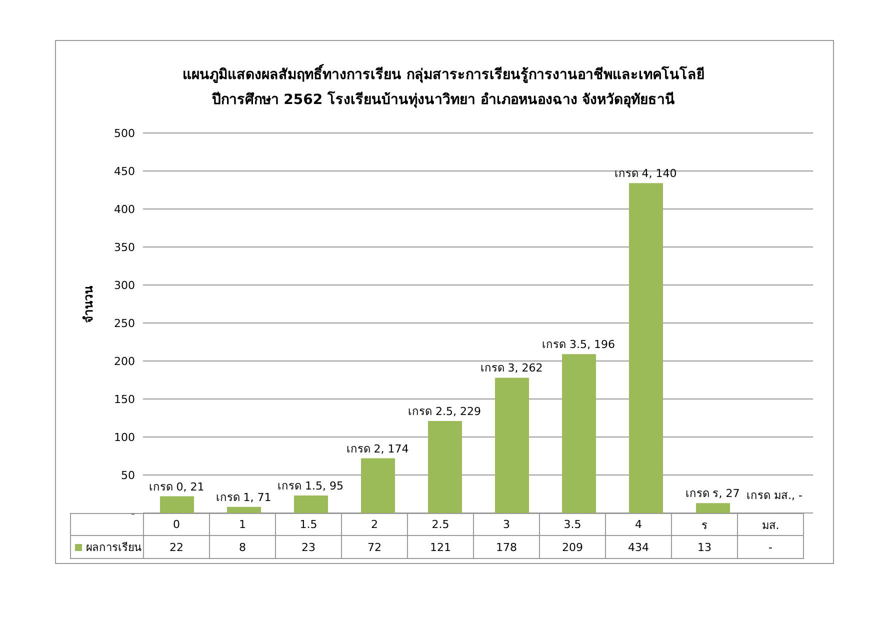 Image resolution: width=877 pixels, height=620 pixels. I want to click on x-tick-label: 1, so click(242, 524).